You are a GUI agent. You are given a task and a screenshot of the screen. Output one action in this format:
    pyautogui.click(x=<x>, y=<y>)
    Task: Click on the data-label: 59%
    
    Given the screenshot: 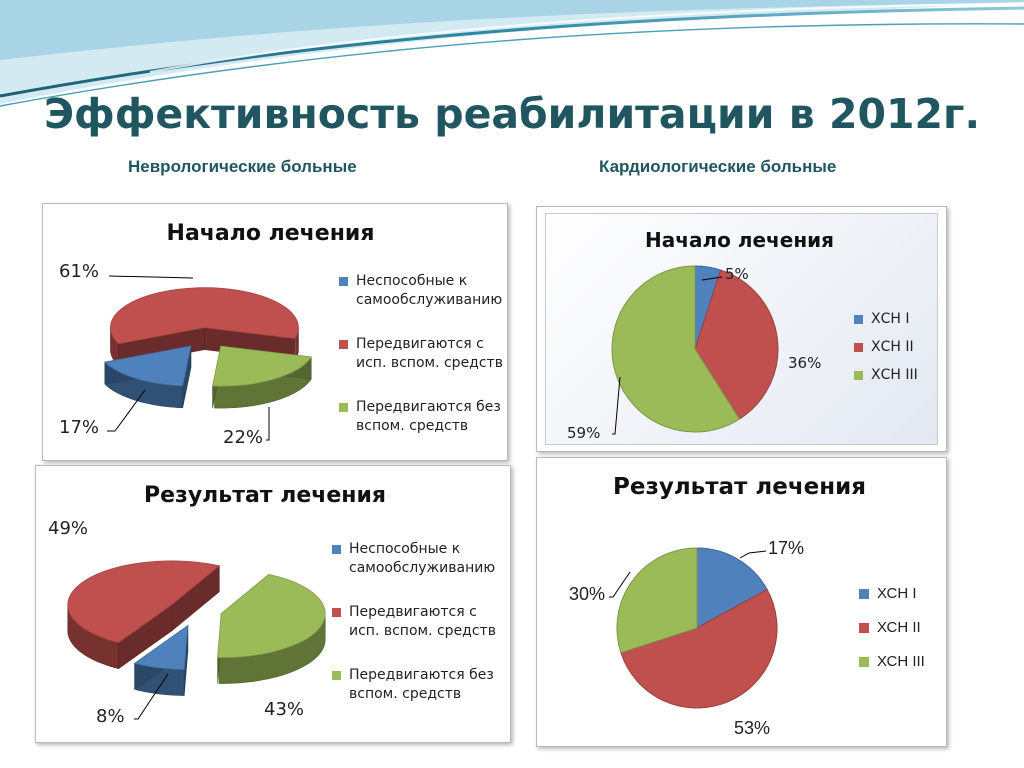 What is the action you would take?
    pyautogui.click(x=583, y=433)
    